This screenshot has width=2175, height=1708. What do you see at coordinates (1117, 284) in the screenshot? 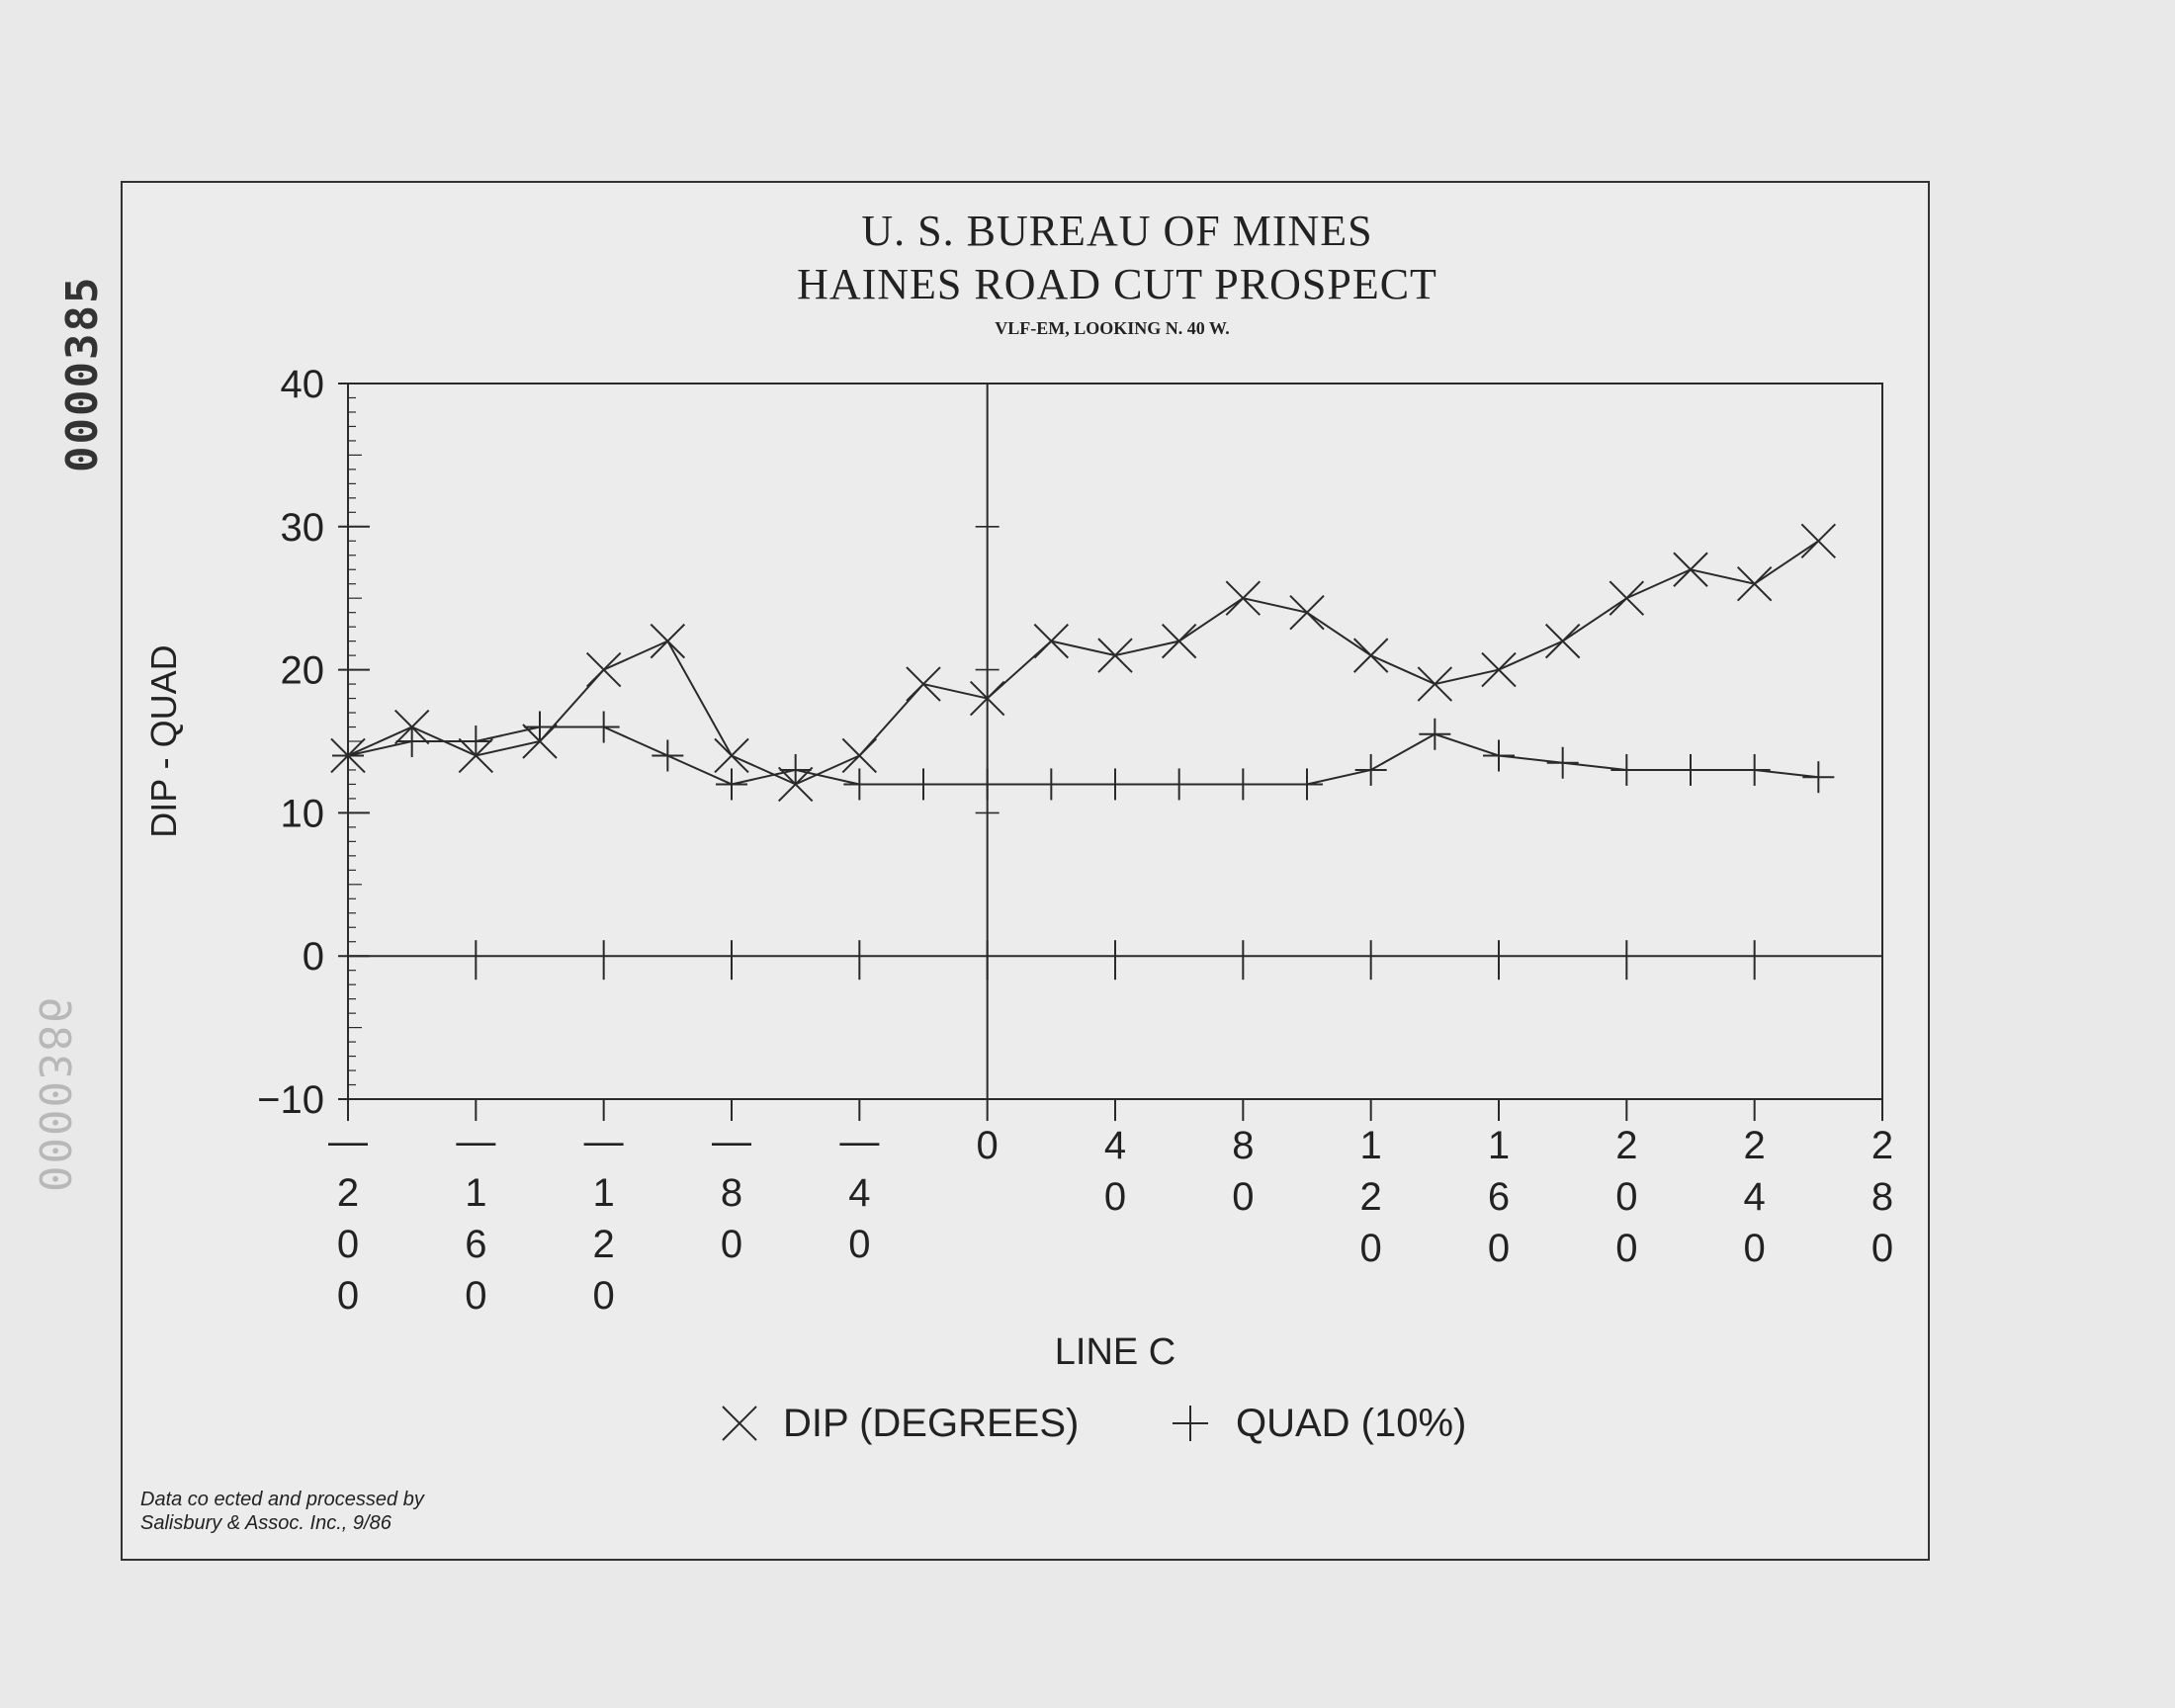
I see `chart-subtitle: HAINES ROAD CUT PROSPECT` at bounding box center [1117, 284].